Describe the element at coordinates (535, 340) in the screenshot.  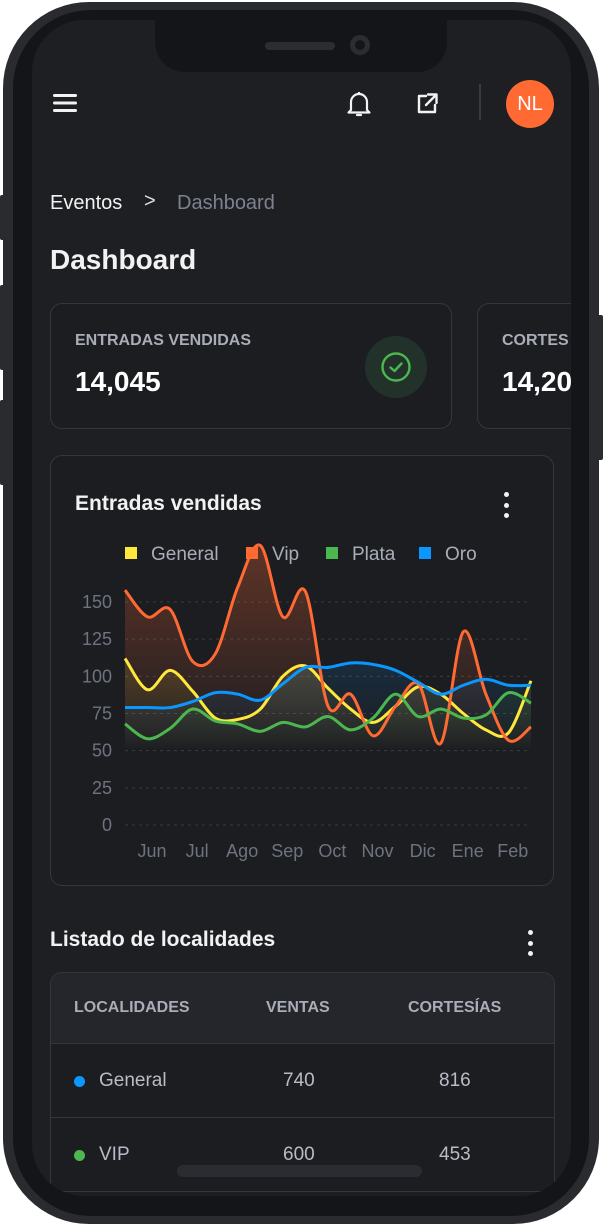
I see `stat-label: CORTES` at that location.